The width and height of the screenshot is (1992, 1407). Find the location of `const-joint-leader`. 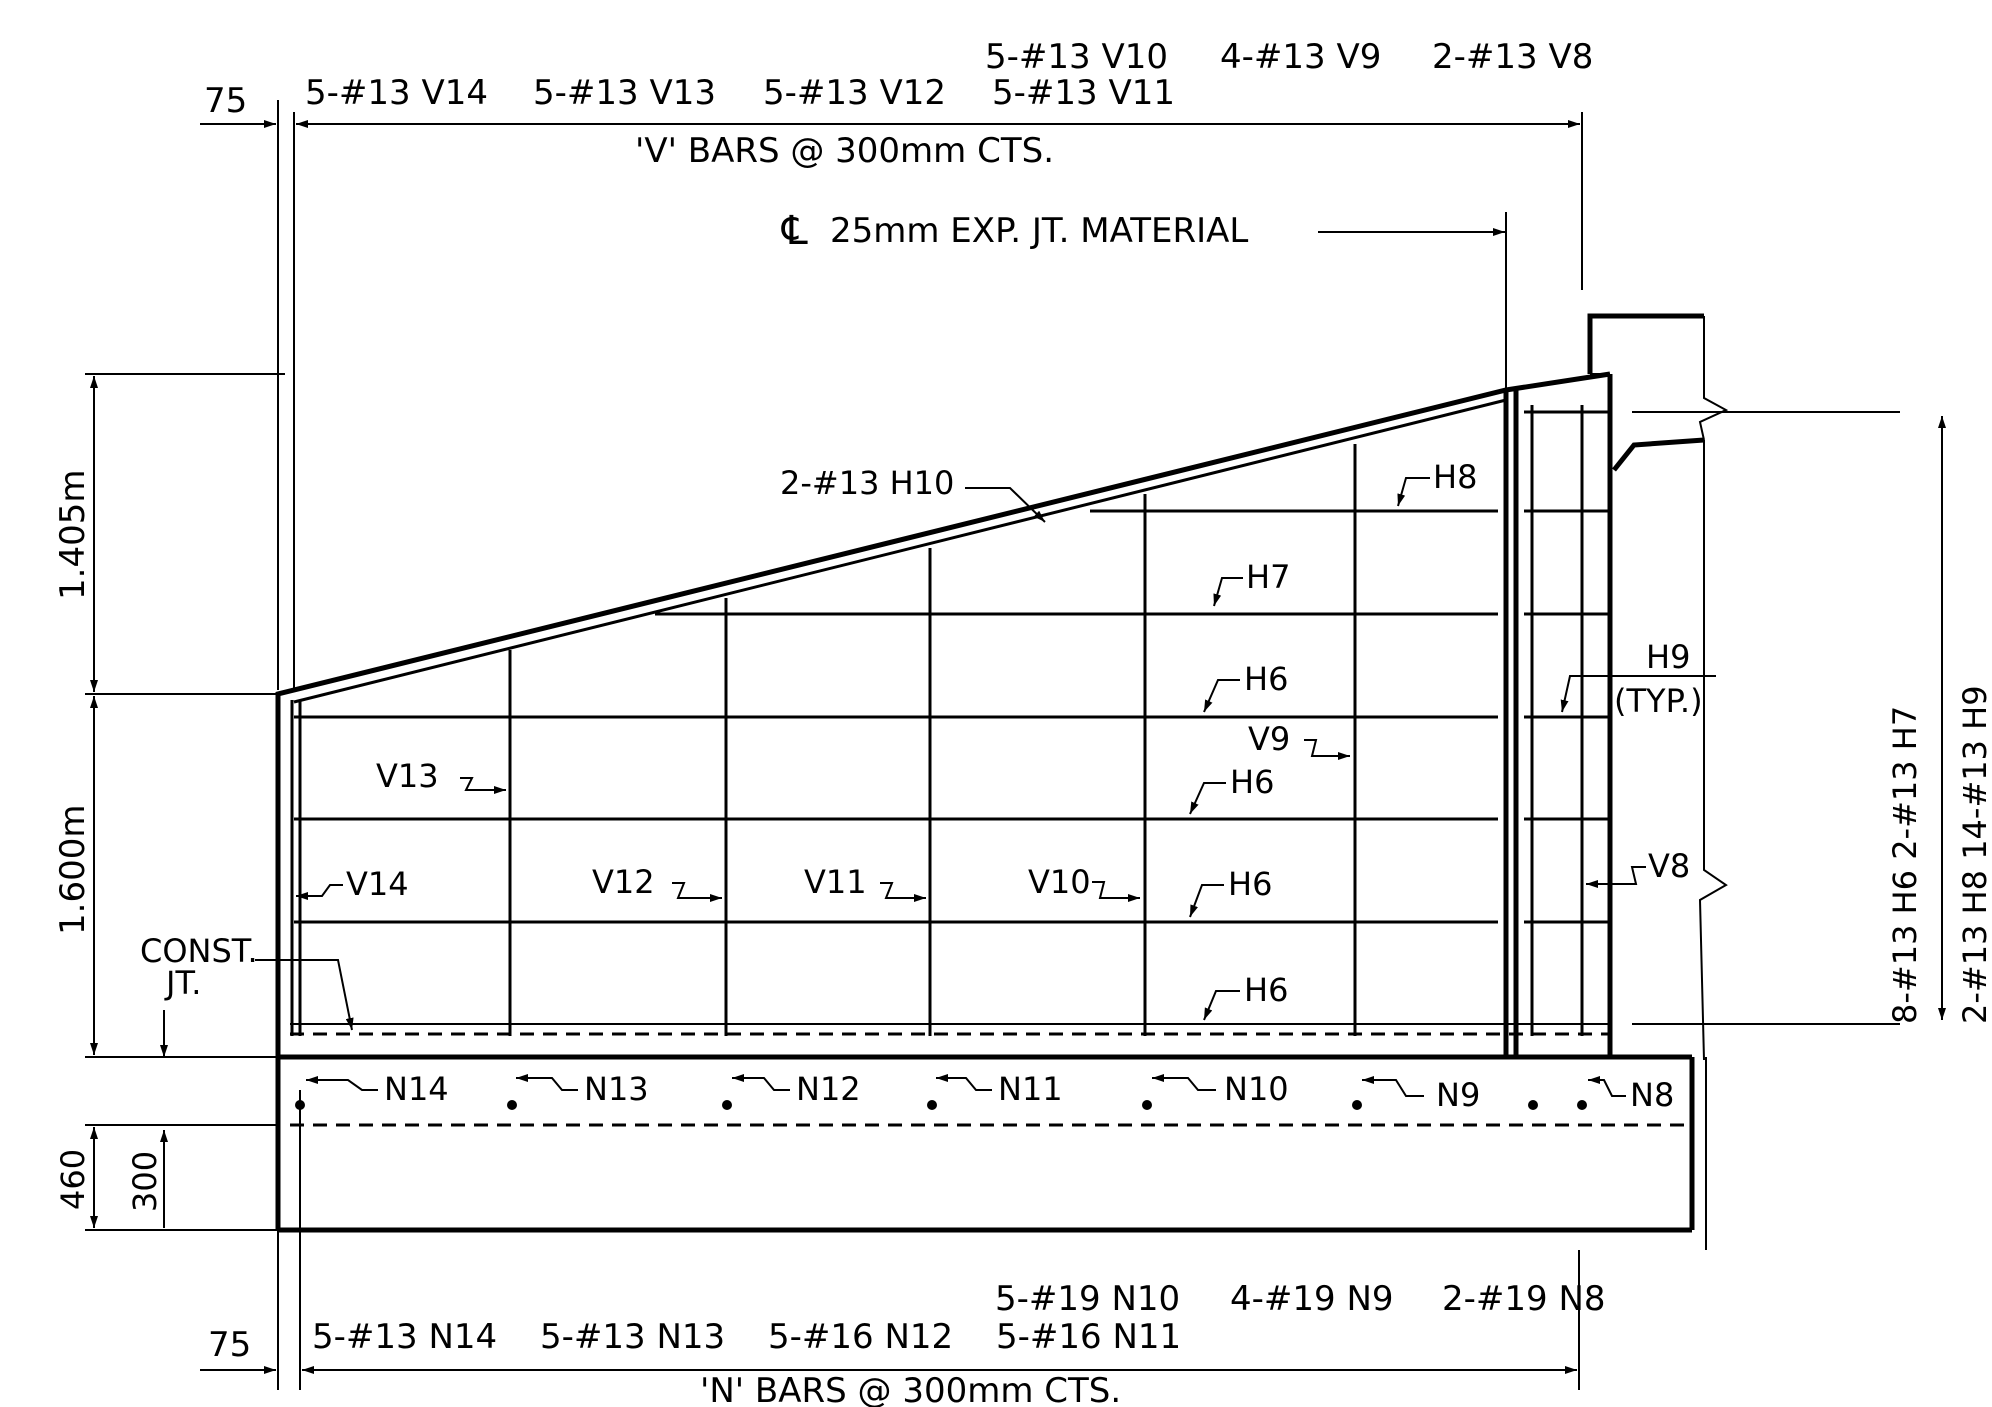

const-joint-leader is located at coordinates (304, 995).